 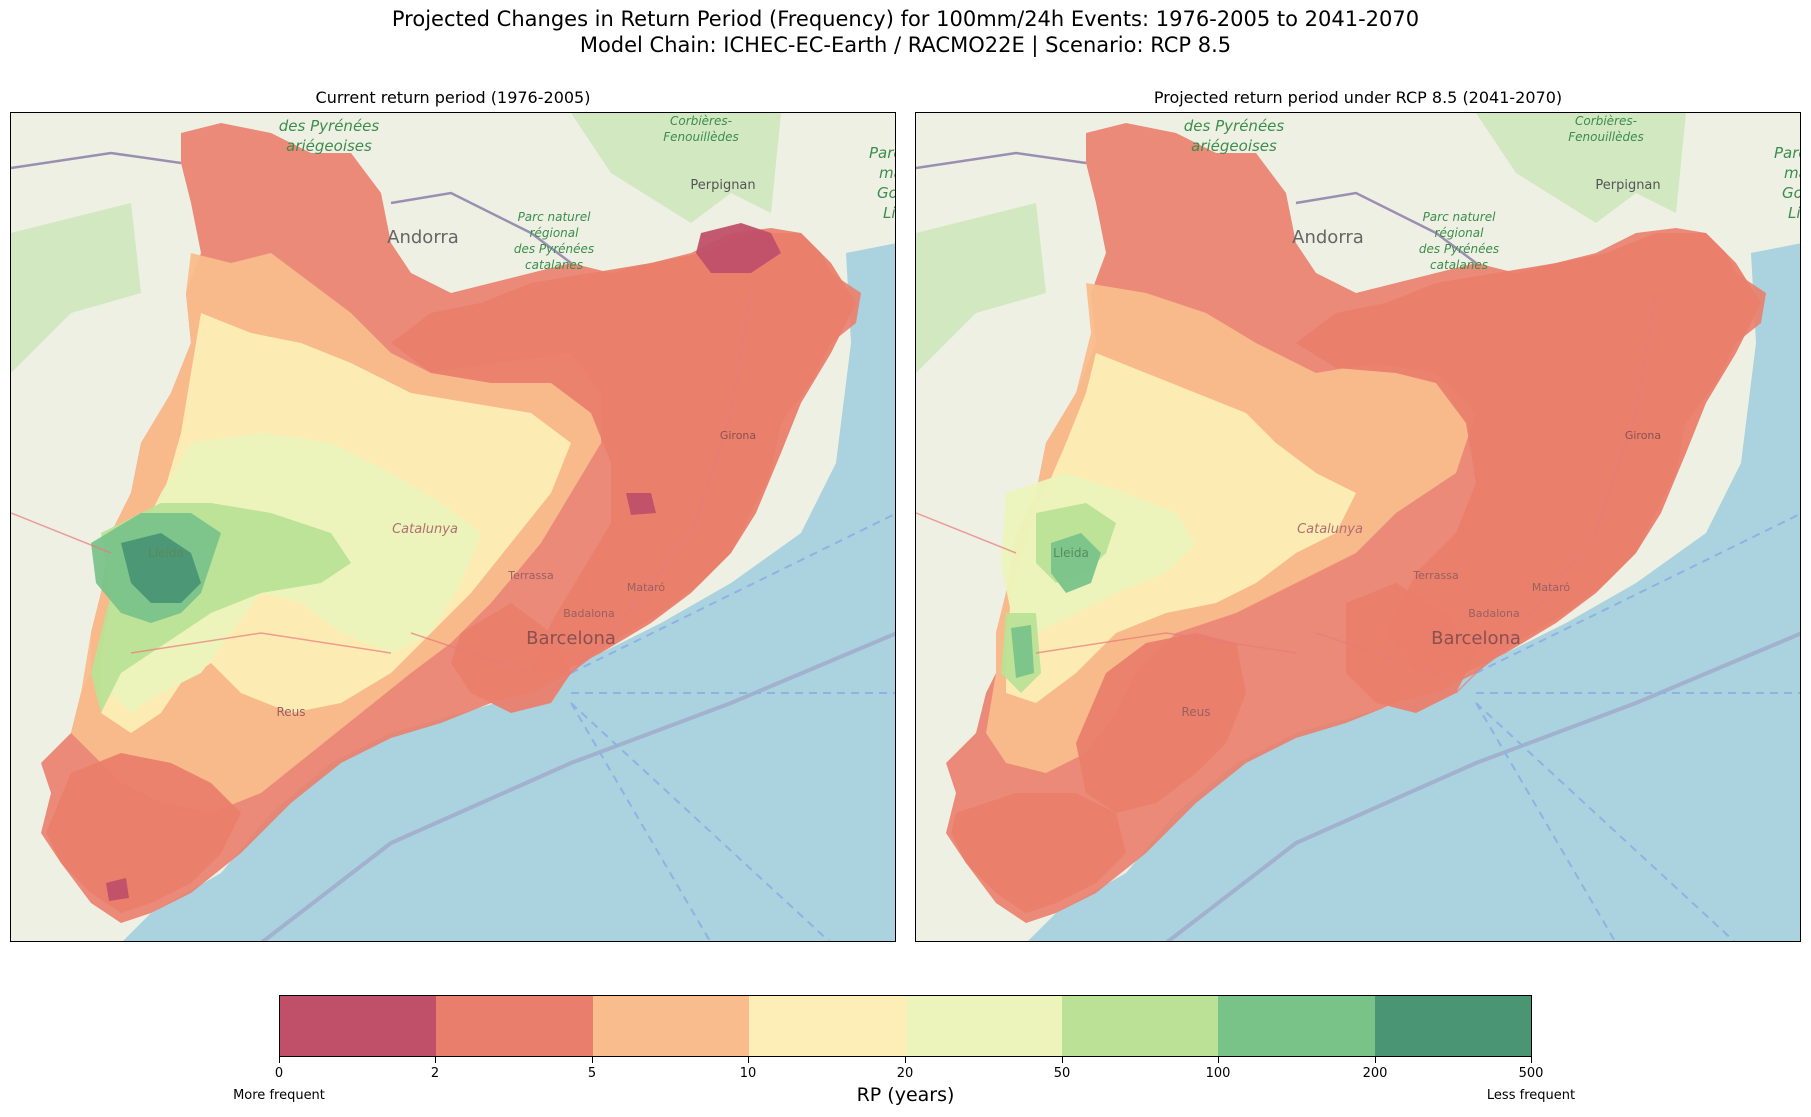 I want to click on forest-patches, so click(x=396, y=243).